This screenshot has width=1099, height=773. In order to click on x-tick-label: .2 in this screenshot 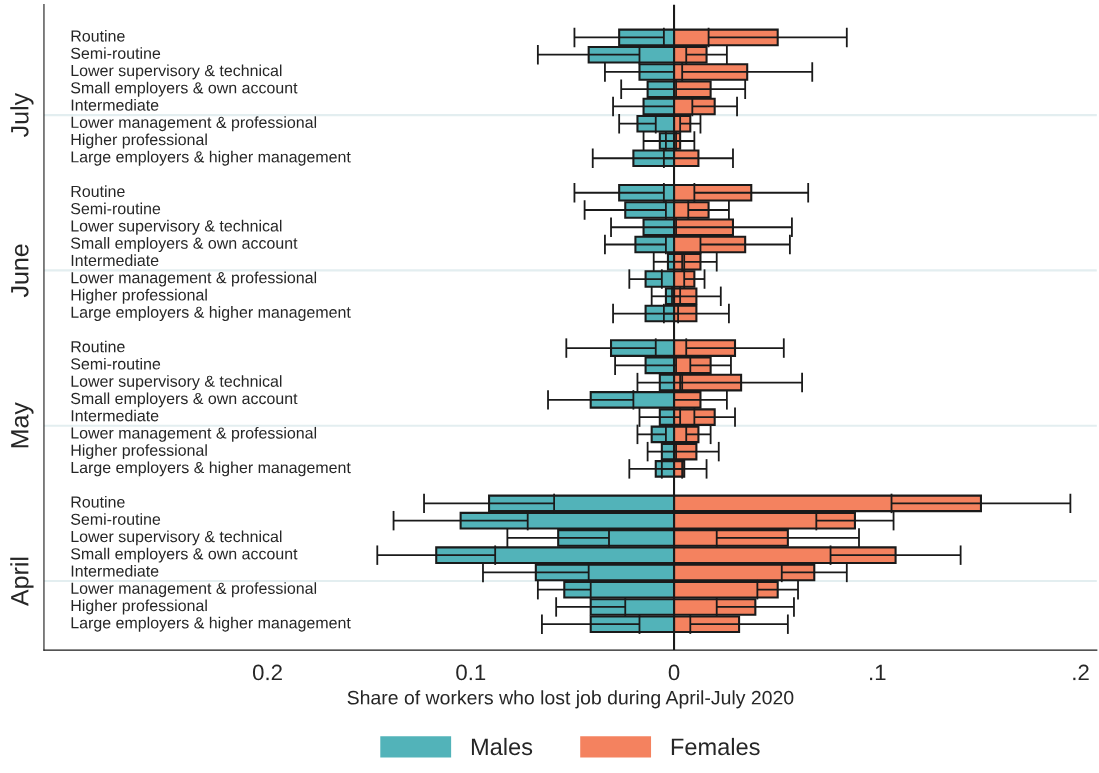, I will do `click(1081, 672)`.